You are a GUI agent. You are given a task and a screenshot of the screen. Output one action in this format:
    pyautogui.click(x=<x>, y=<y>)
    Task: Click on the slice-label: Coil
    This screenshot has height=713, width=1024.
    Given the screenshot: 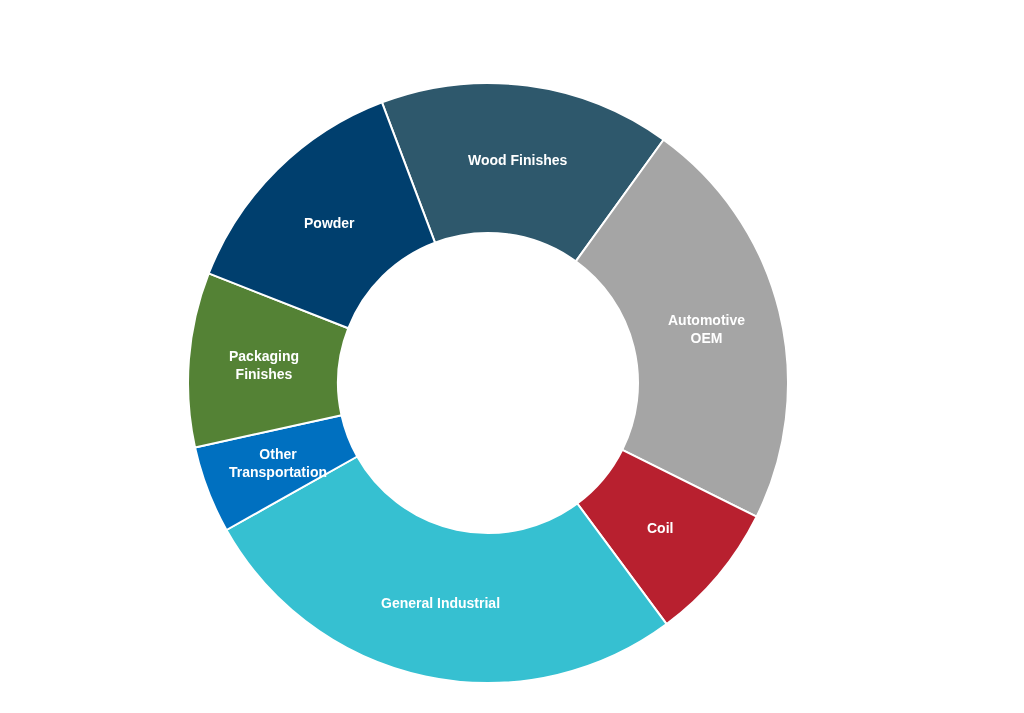 What is the action you would take?
    pyautogui.click(x=660, y=528)
    